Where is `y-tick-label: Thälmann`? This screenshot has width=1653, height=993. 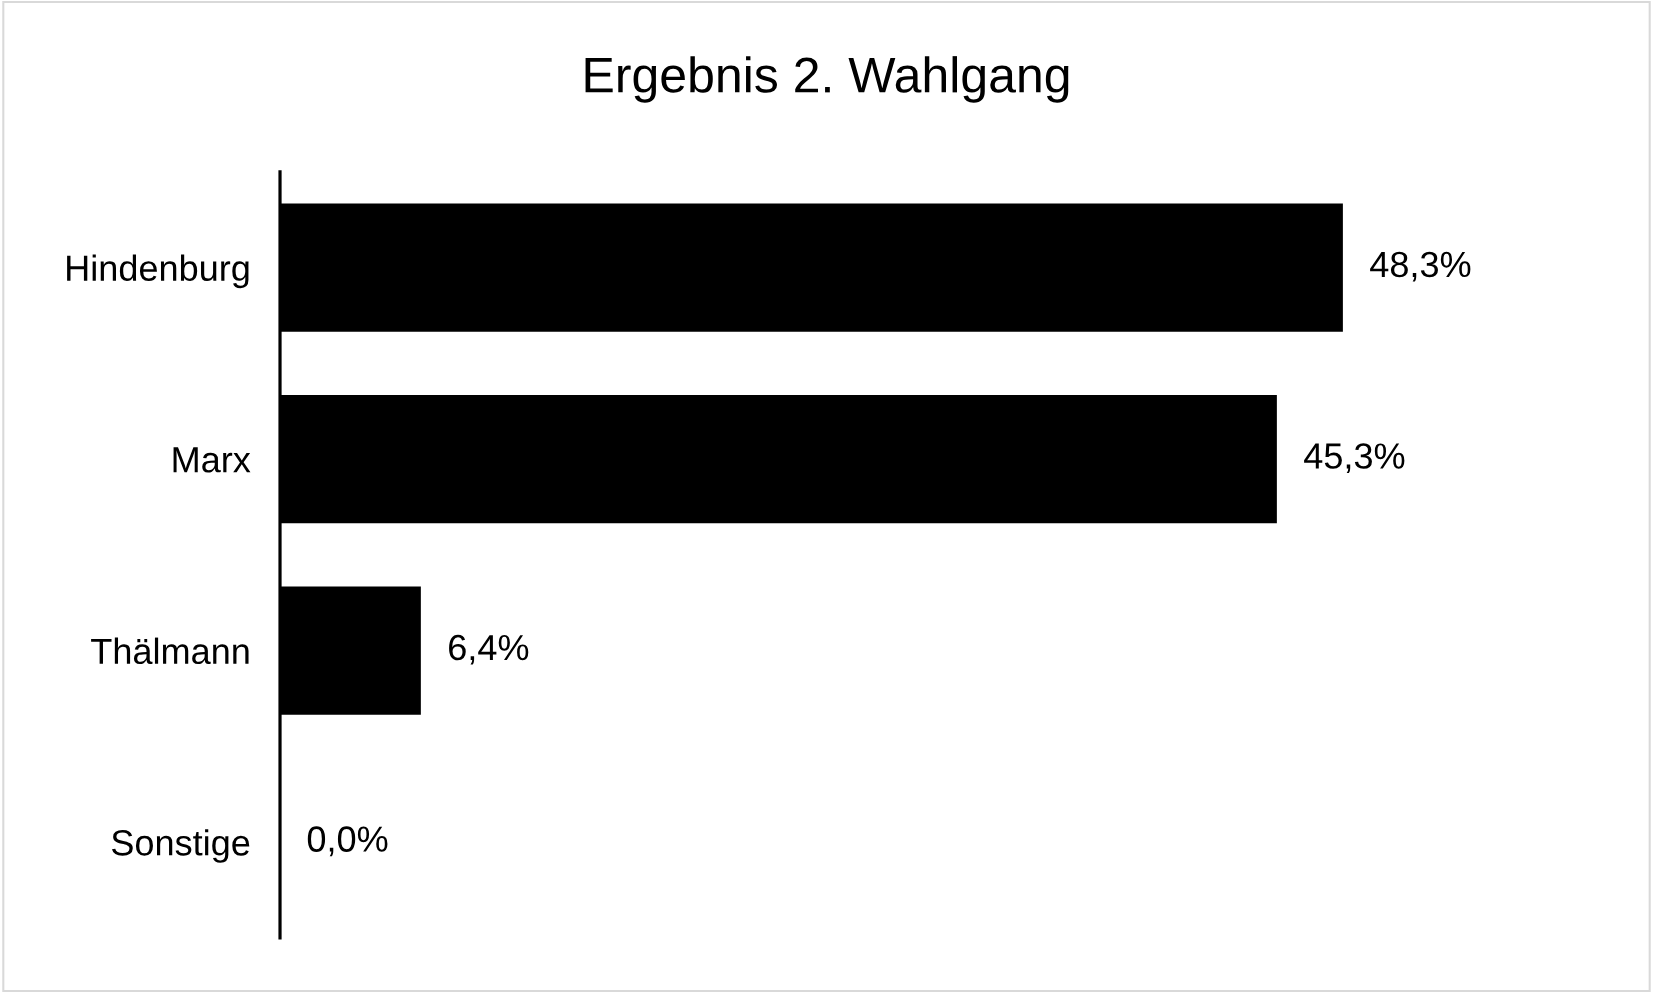
y-tick-label: Thälmann is located at coordinates (170, 651).